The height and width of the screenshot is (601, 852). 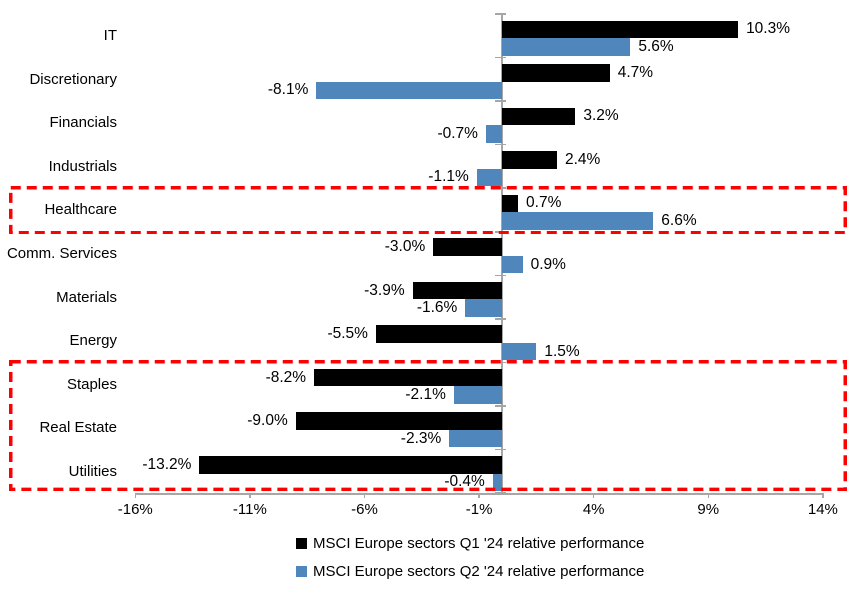 I want to click on data-label: 3.2%, so click(x=601, y=116).